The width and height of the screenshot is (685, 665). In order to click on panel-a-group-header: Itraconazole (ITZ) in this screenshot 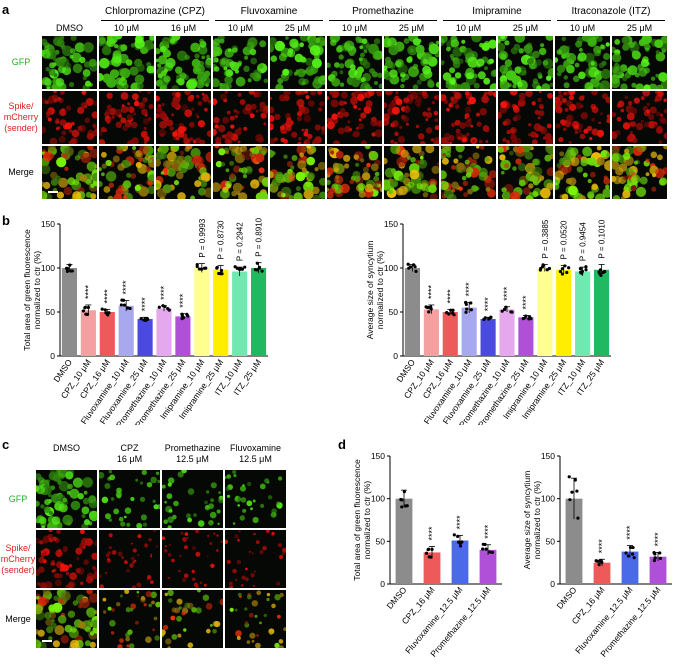, I will do `click(611, 11)`.